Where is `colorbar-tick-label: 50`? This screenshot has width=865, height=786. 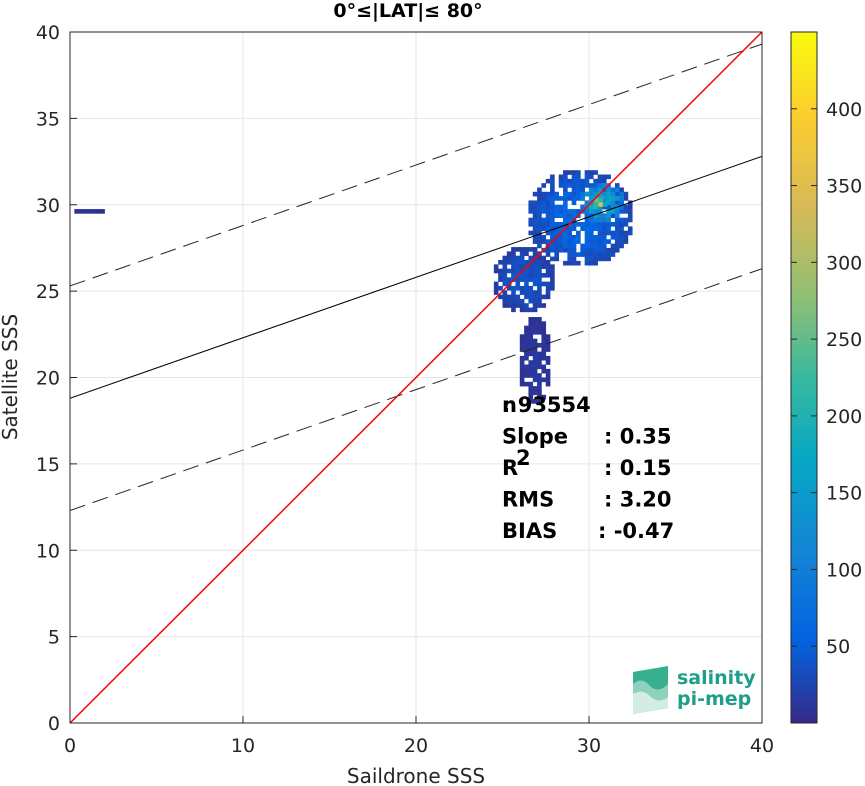 colorbar-tick-label: 50 is located at coordinates (838, 647).